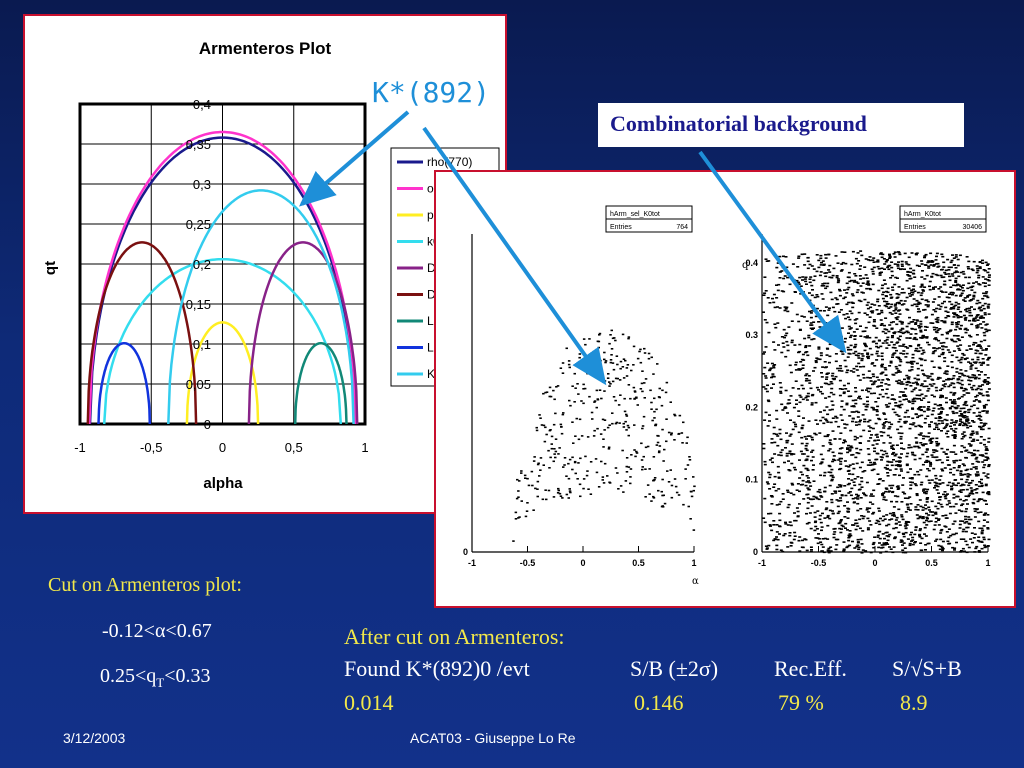 The image size is (1024, 768). Describe the element at coordinates (94, 738) in the screenshot. I see `footer-date: 3/12/2003` at that location.